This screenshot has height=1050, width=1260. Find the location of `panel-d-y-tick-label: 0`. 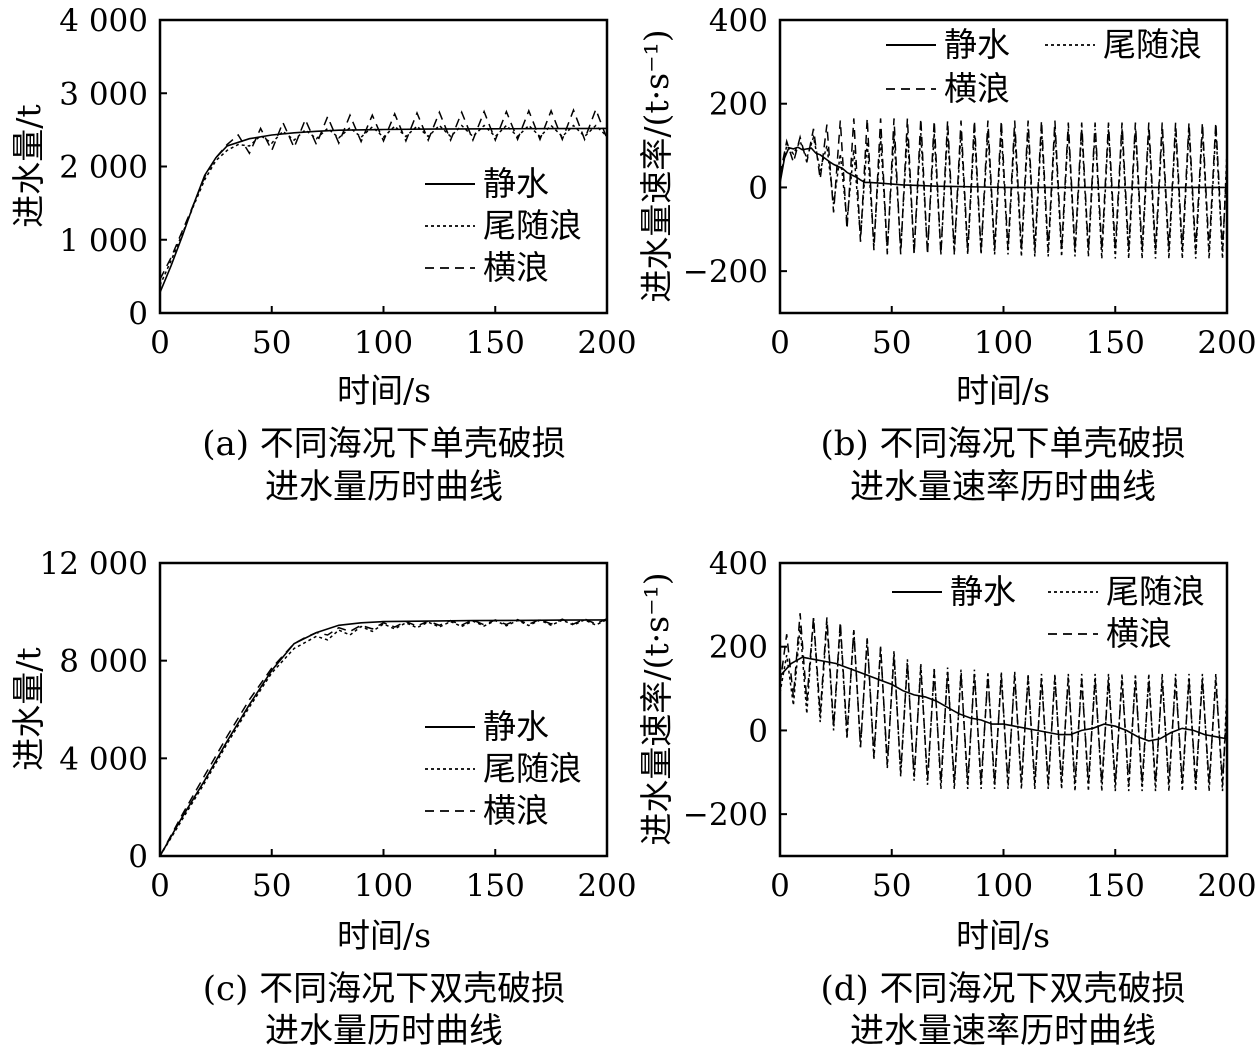

panel-d-y-tick-label: 0 is located at coordinates (758, 731).